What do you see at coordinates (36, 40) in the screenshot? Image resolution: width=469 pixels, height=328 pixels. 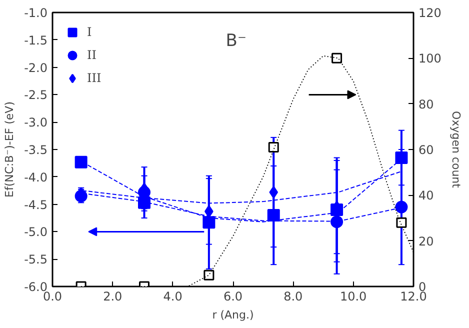 I see `y-tick-label: -1.5` at bounding box center [36, 40].